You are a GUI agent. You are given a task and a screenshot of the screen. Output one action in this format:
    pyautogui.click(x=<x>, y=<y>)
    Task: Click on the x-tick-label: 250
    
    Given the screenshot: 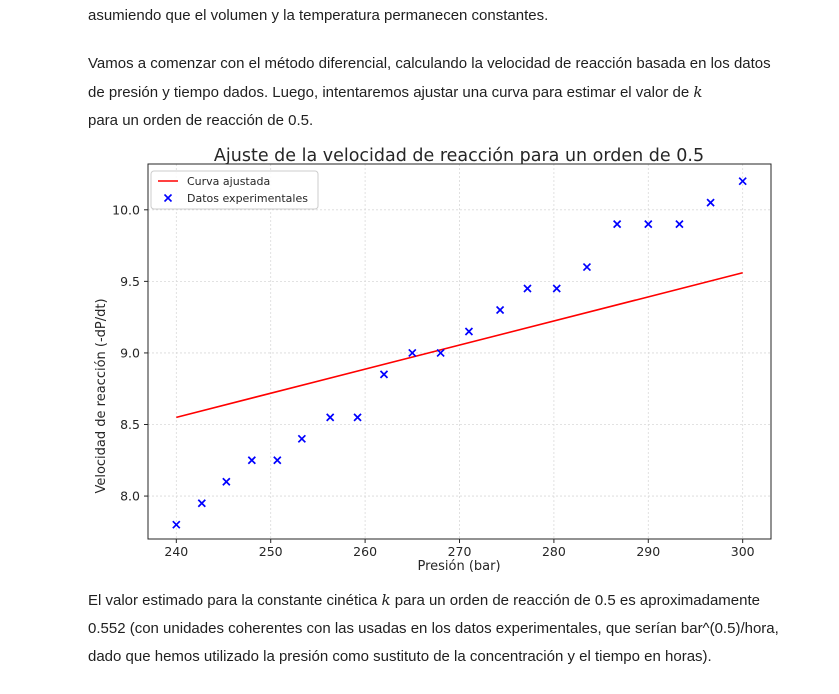 What is the action you would take?
    pyautogui.click(x=271, y=551)
    